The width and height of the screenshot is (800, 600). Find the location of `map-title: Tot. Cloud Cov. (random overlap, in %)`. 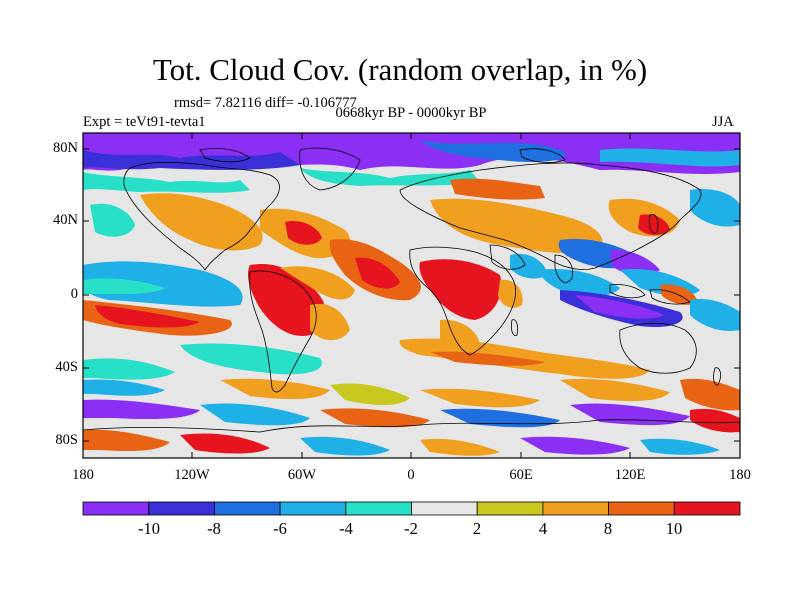

map-title: Tot. Cloud Cov. (random overlap, in %) is located at coordinates (400, 69).